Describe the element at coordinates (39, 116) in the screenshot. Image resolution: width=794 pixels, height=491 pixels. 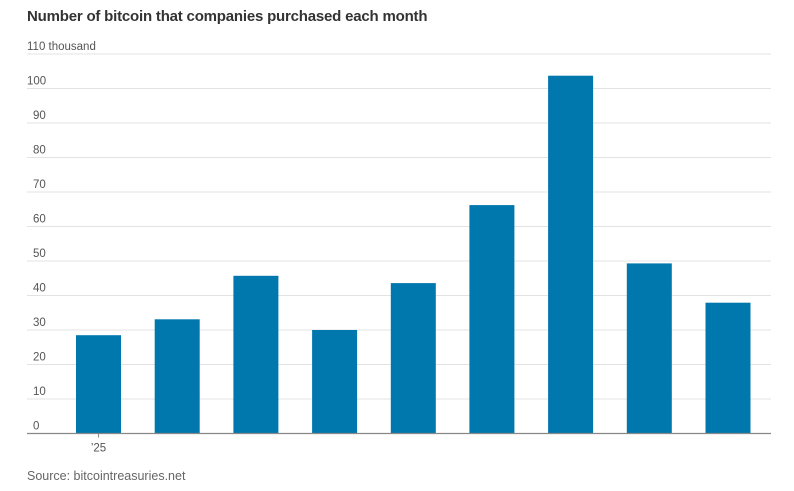
I see `y-tick-label: 90` at that location.